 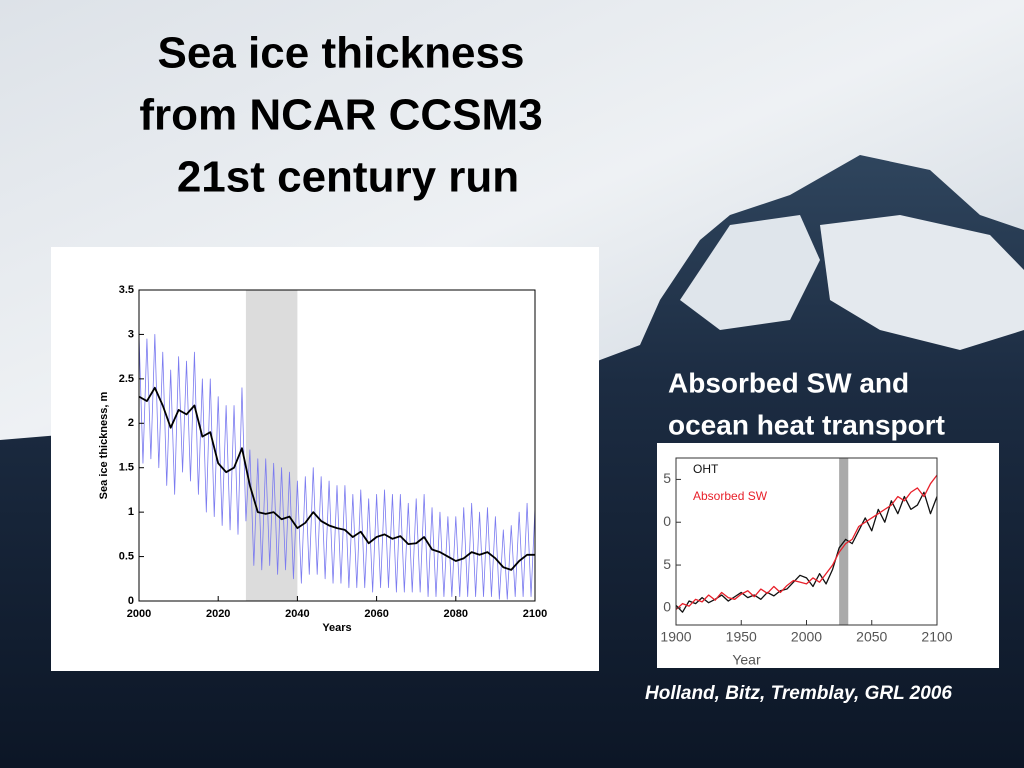 I want to click on x-tick-label: 1900, so click(x=675, y=637).